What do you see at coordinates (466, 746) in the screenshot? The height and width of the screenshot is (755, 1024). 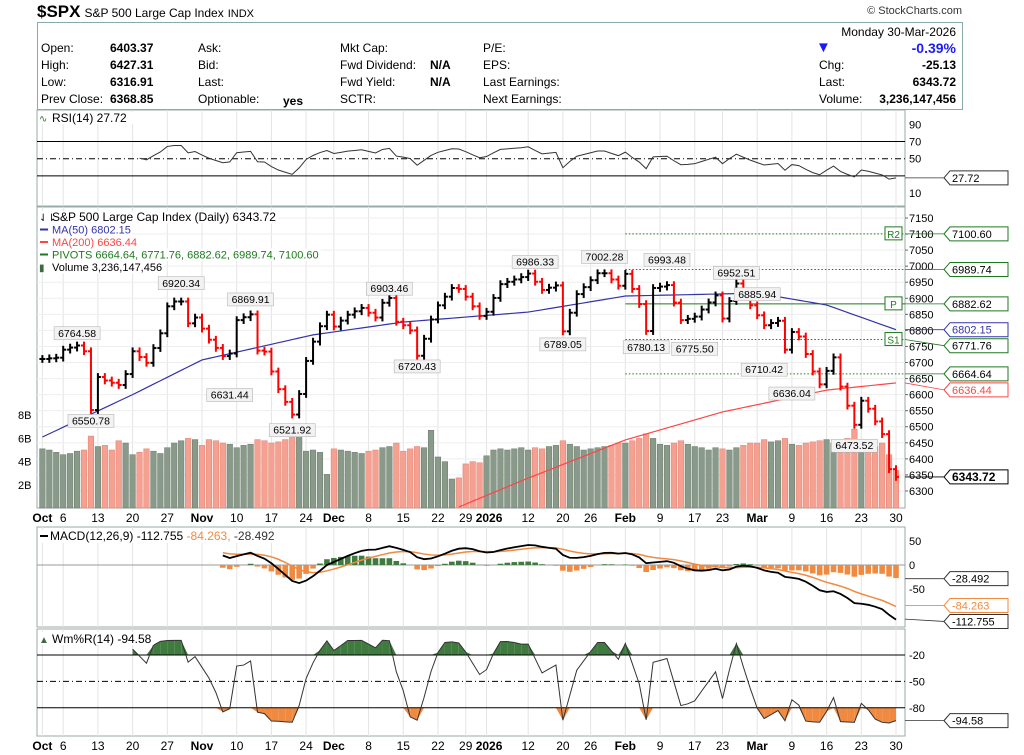 I see `x-tick-label: 29` at bounding box center [466, 746].